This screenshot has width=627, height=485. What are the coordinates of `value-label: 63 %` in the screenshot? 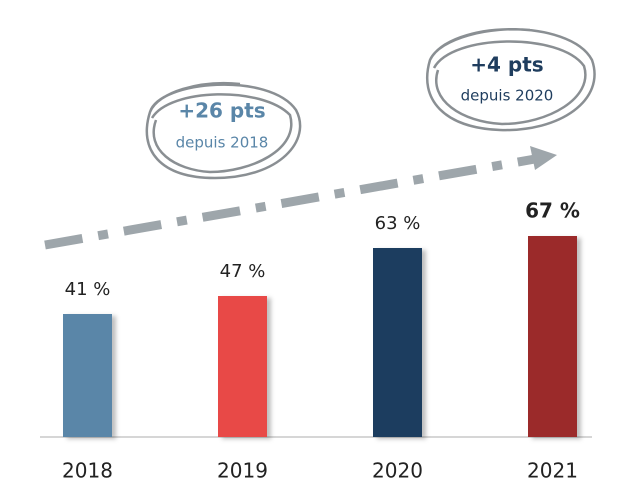 It's located at (398, 223).